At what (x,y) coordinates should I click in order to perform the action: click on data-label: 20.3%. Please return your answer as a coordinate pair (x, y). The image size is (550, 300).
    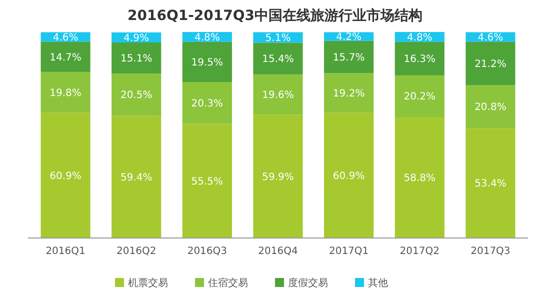
    Looking at the image, I should click on (207, 104).